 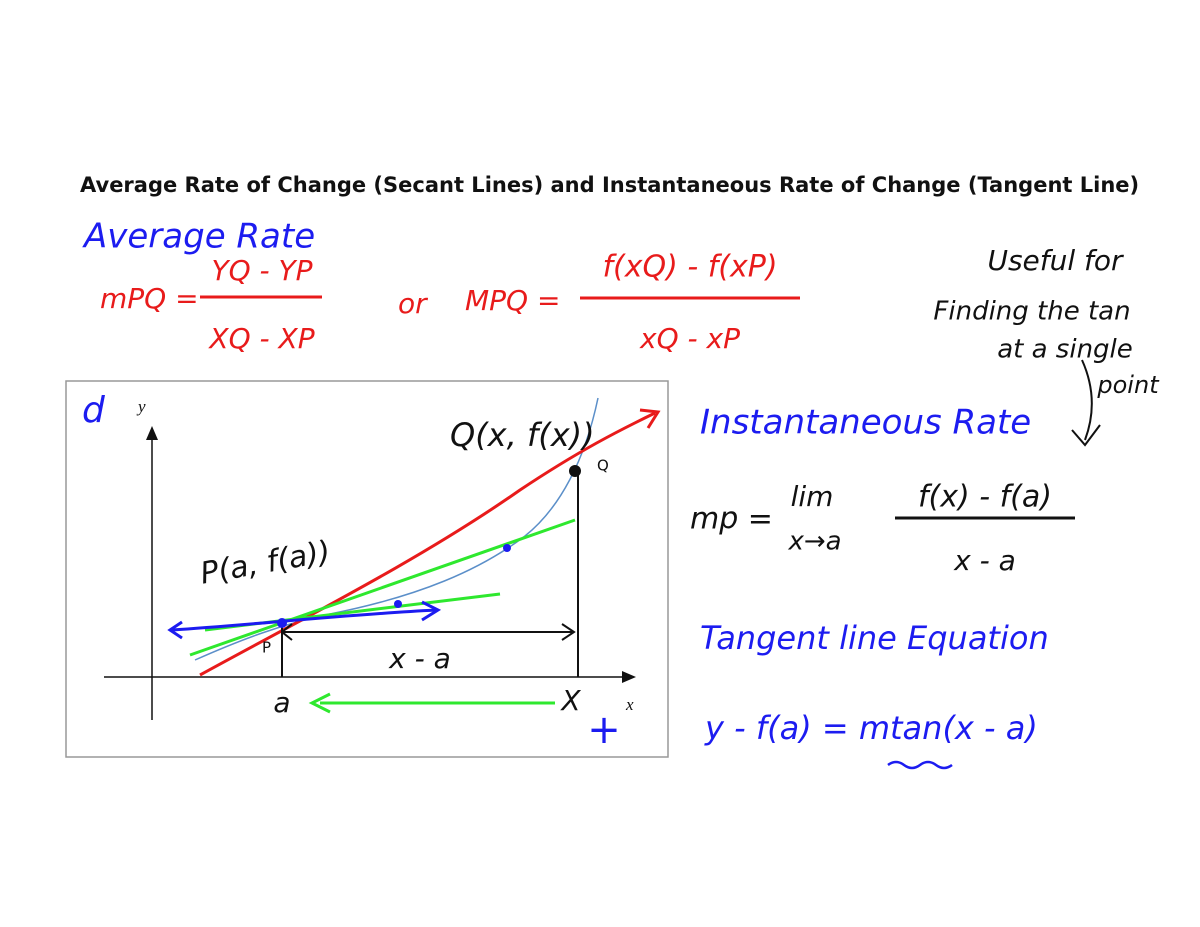 What do you see at coordinates (266, 648) in the screenshot?
I see `p-label: P` at bounding box center [266, 648].